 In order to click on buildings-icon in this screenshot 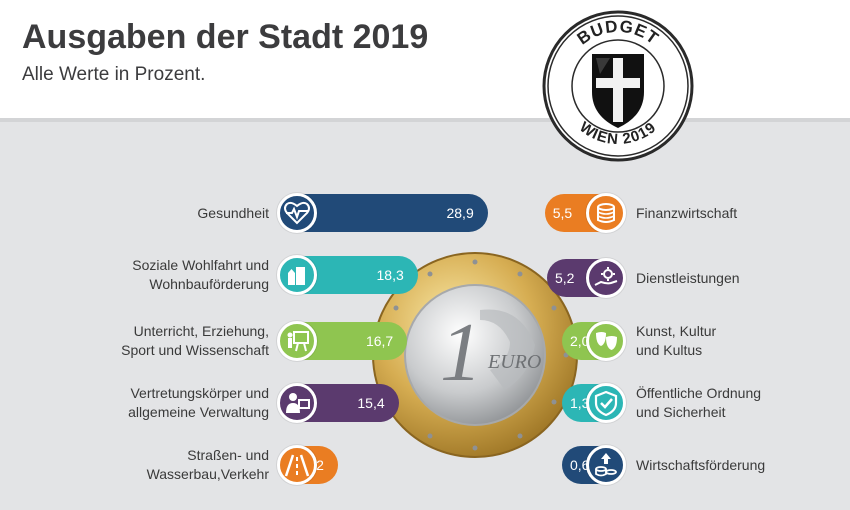, I will do `click(297, 275)`.